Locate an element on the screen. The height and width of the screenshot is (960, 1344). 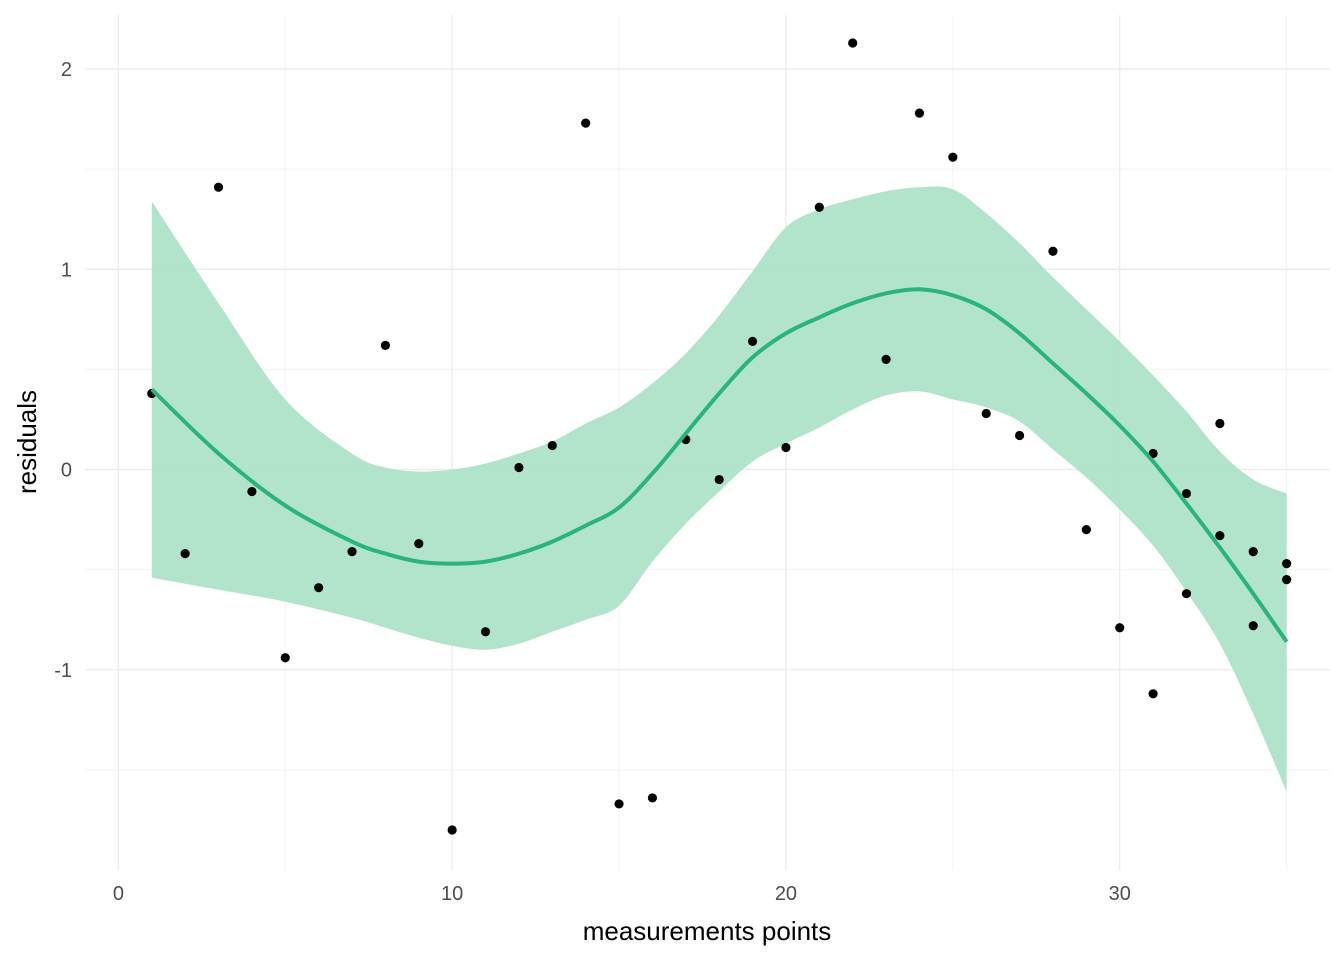
y-axis-title: residuals is located at coordinates (27, 442).